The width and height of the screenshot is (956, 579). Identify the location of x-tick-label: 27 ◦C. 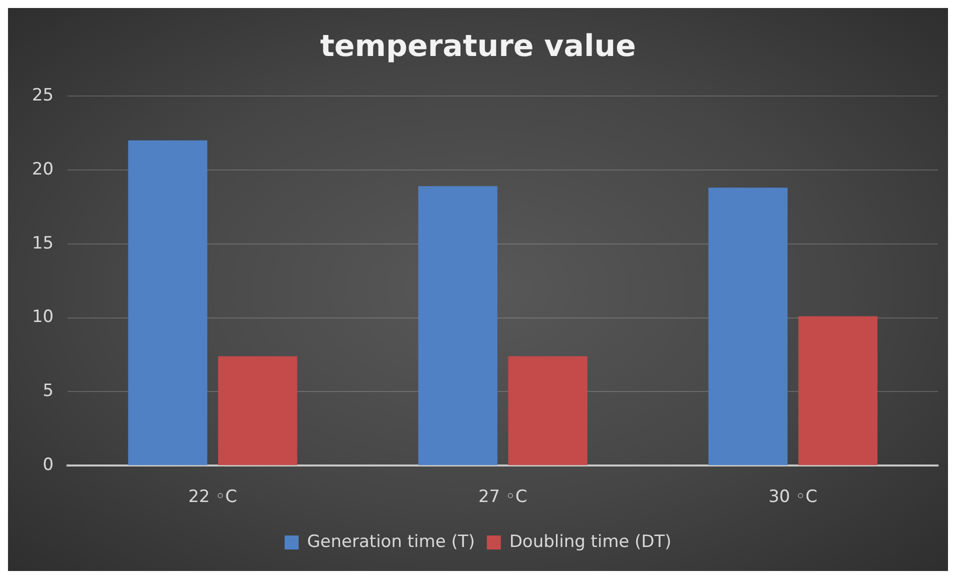
(503, 497).